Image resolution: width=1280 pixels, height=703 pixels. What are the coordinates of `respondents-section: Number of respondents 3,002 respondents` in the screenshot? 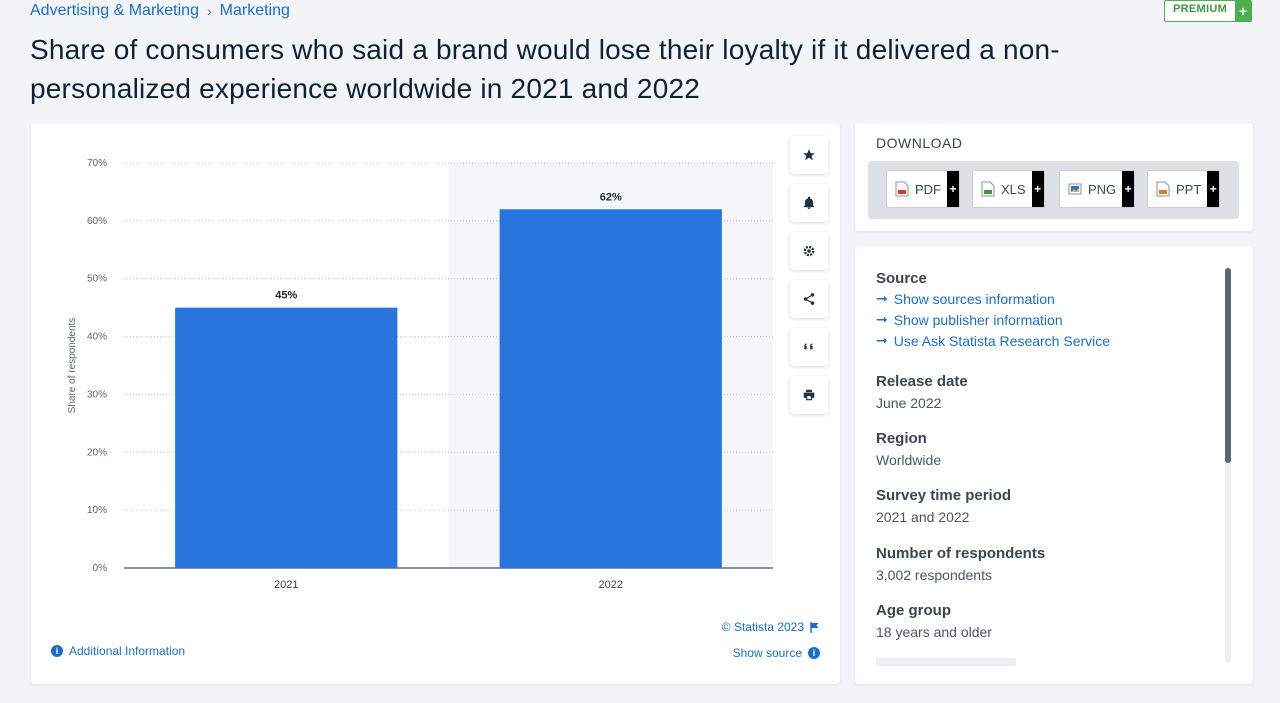 It's located at (960, 564).